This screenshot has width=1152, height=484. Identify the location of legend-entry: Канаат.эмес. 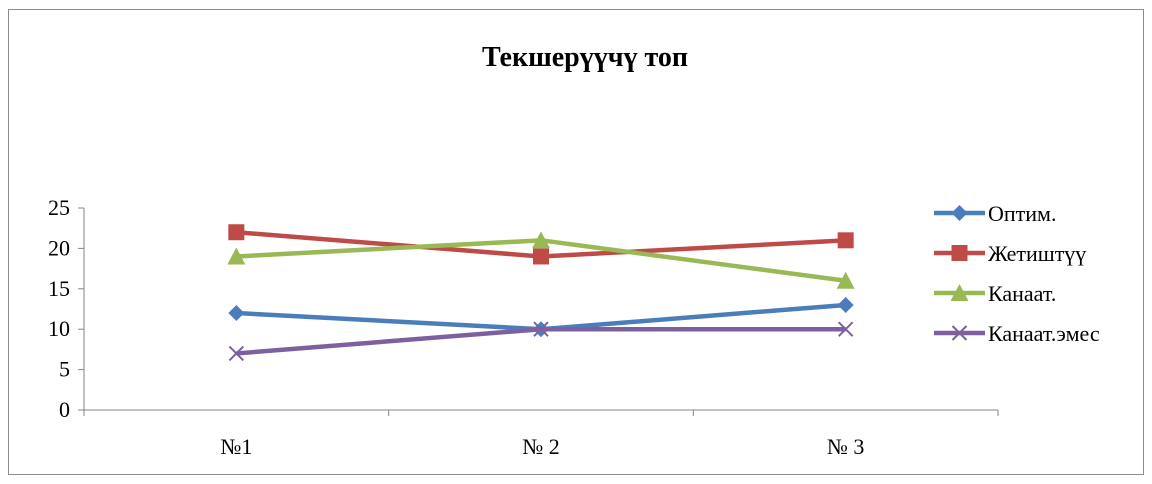
(1017, 333).